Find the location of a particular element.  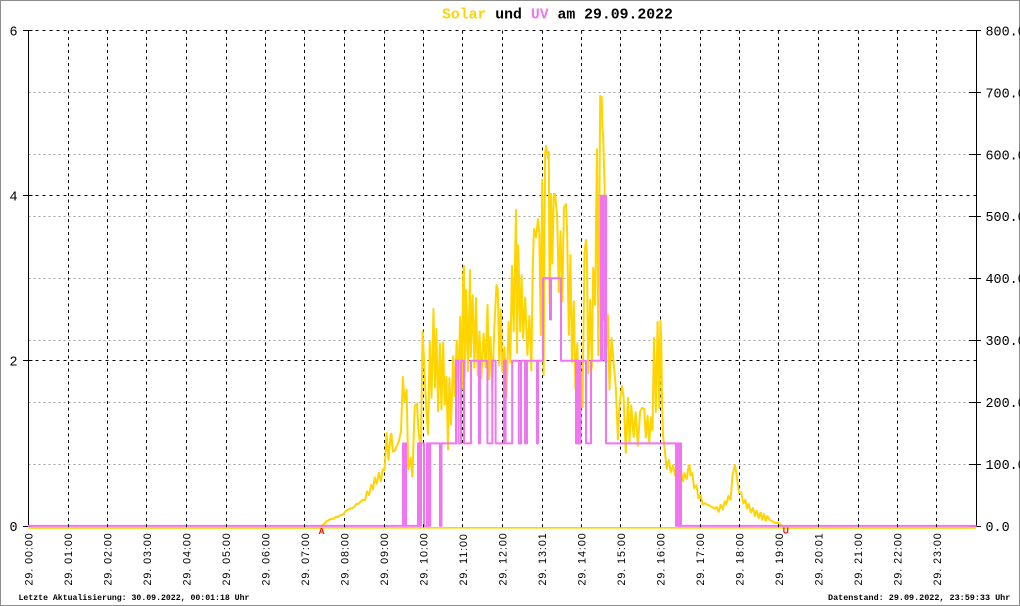

svg-text: 29. 18:00 is located at coordinates (741, 558).